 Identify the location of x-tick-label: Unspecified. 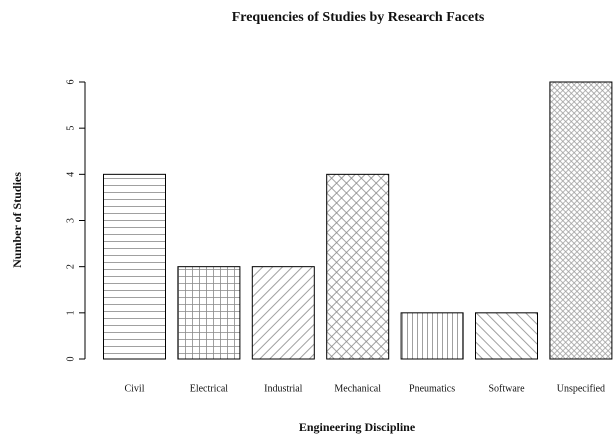
(581, 388).